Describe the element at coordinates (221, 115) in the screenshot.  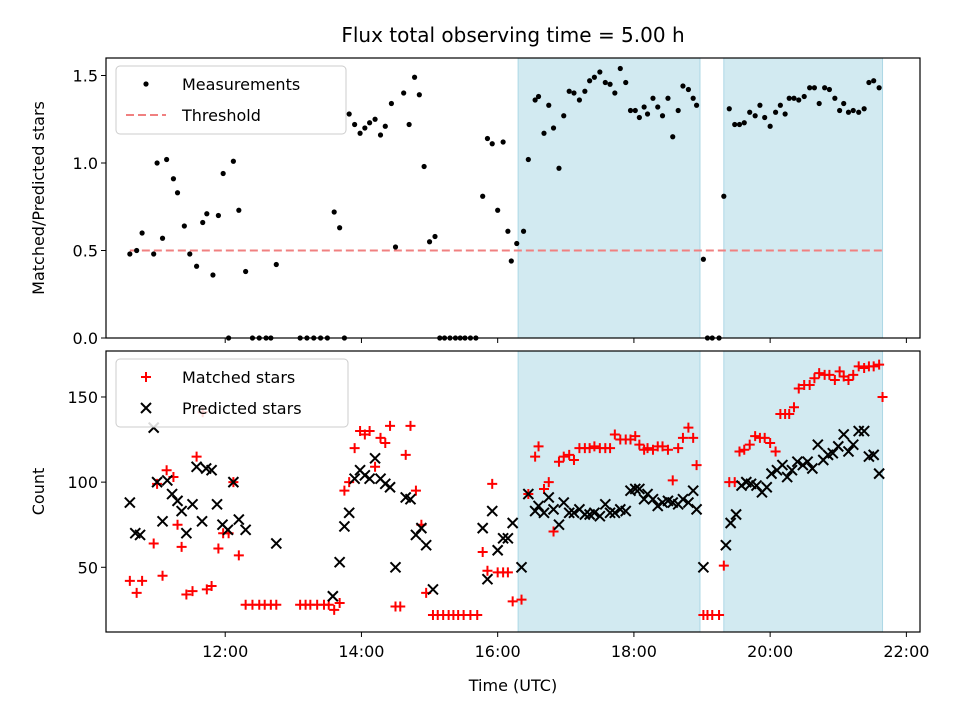
I see `legend-label: Threshold` at that location.